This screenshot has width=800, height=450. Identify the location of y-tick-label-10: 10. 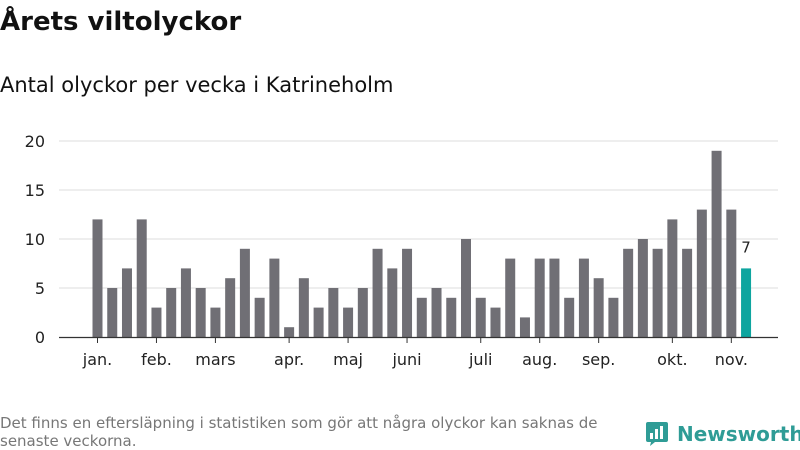
(35, 239).